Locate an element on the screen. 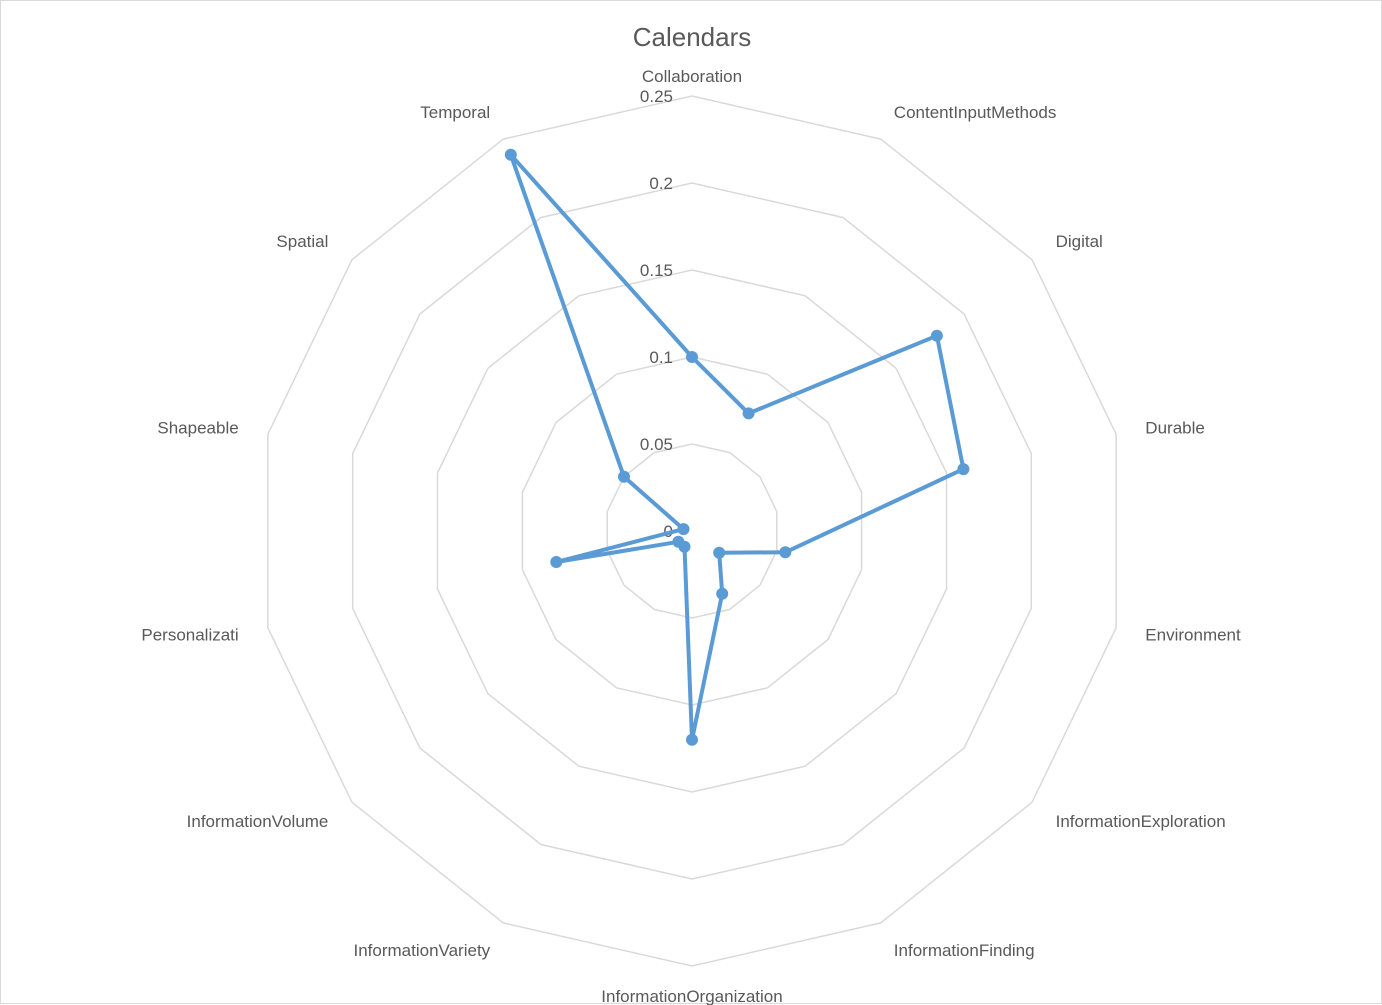  tick-label: 0.25 is located at coordinates (656, 96).